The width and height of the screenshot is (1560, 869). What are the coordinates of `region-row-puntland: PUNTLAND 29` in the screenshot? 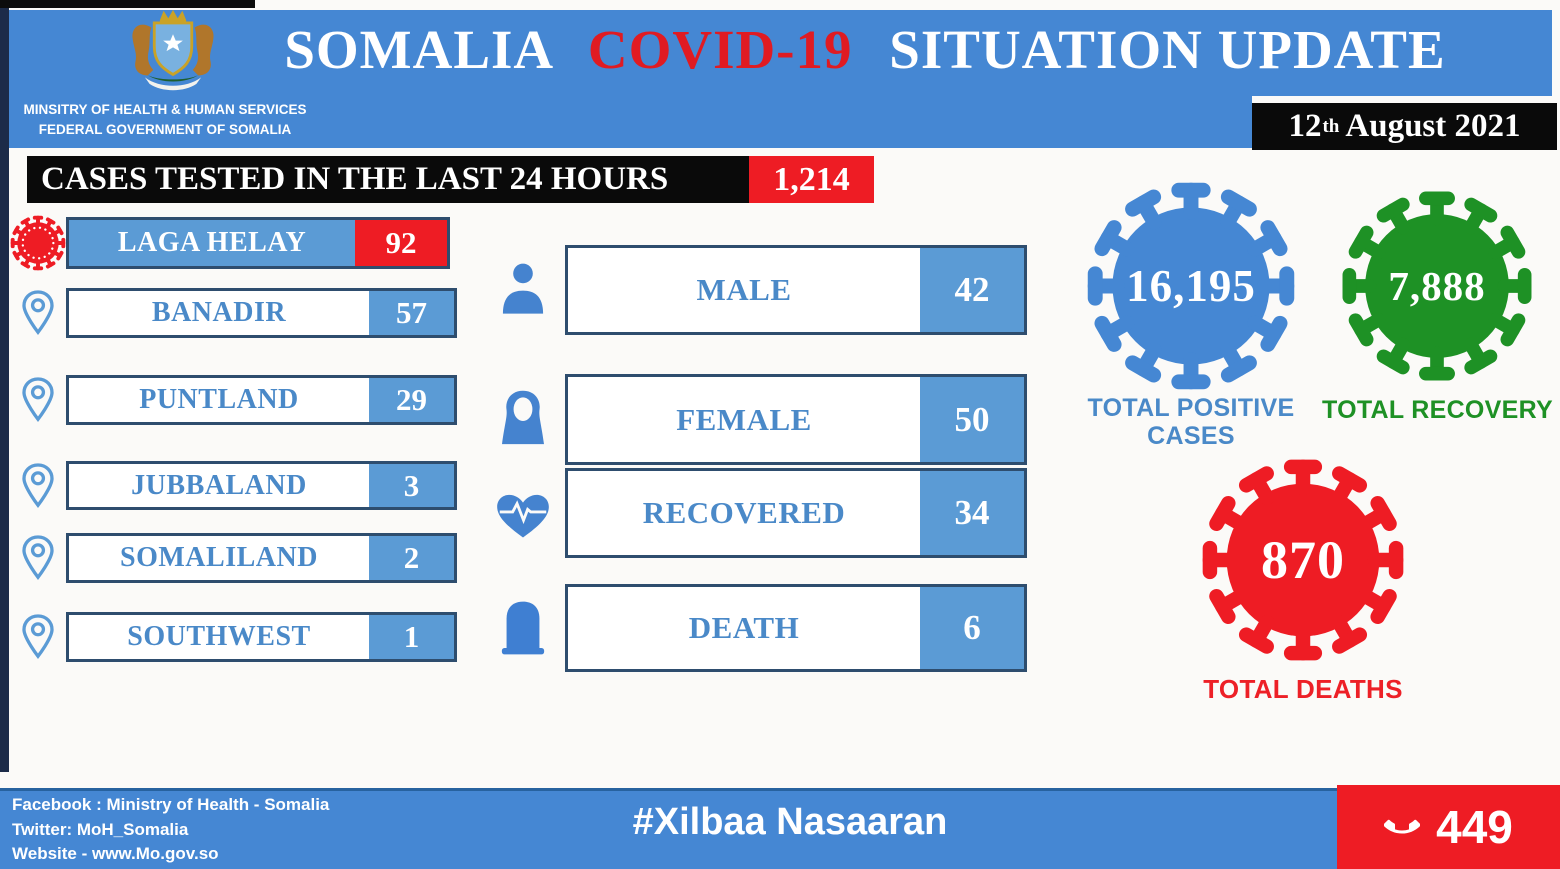 It's located at (233, 400).